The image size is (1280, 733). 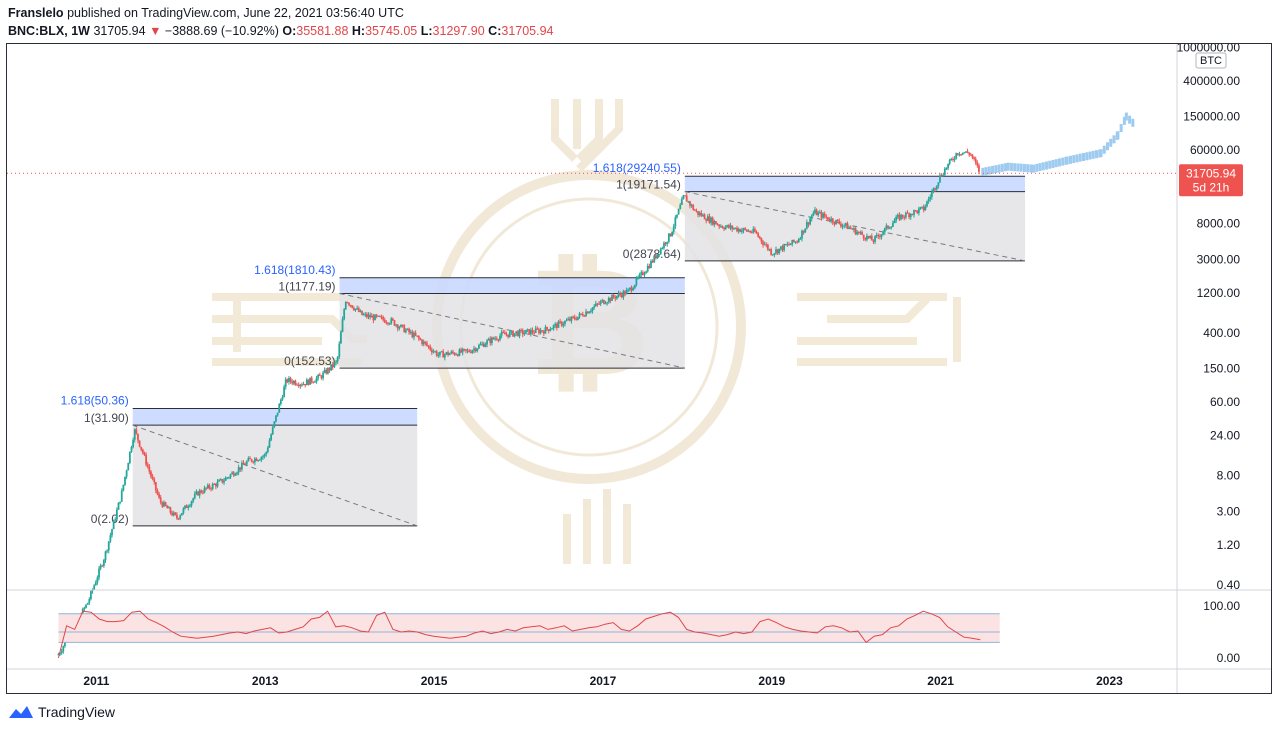 I want to click on tradingview-footer: TradingView, so click(x=61, y=712).